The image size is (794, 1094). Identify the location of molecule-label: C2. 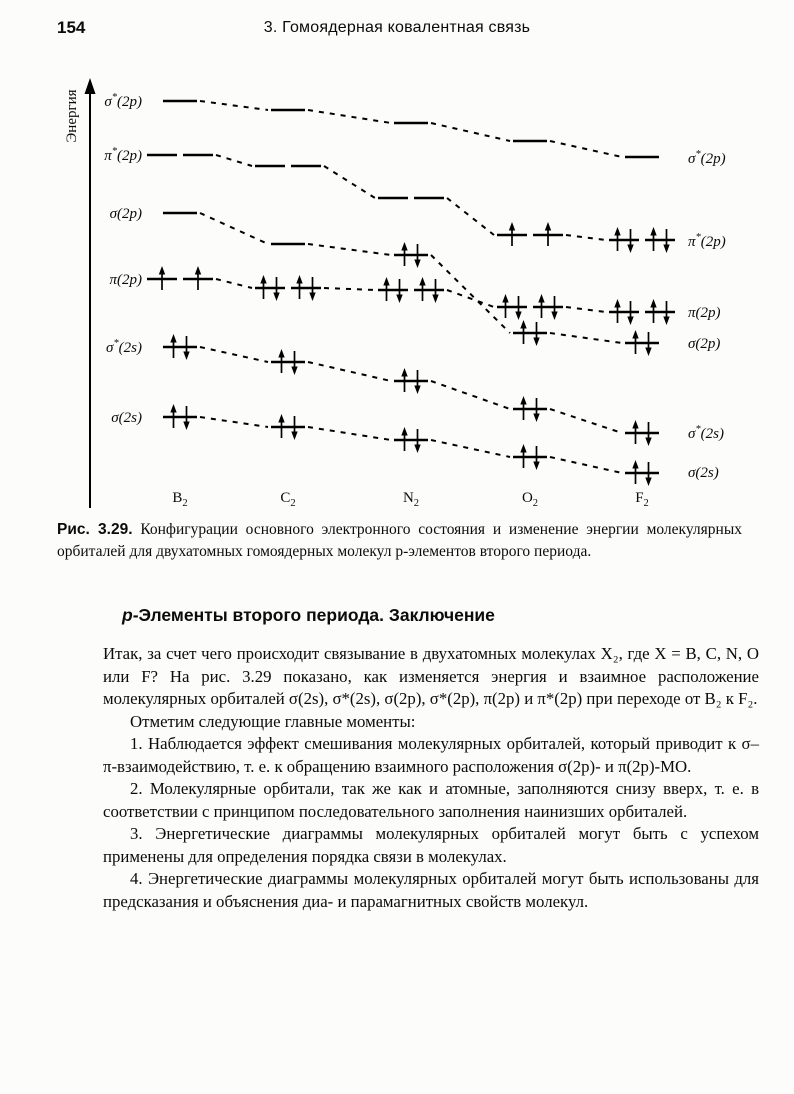
(287, 499).